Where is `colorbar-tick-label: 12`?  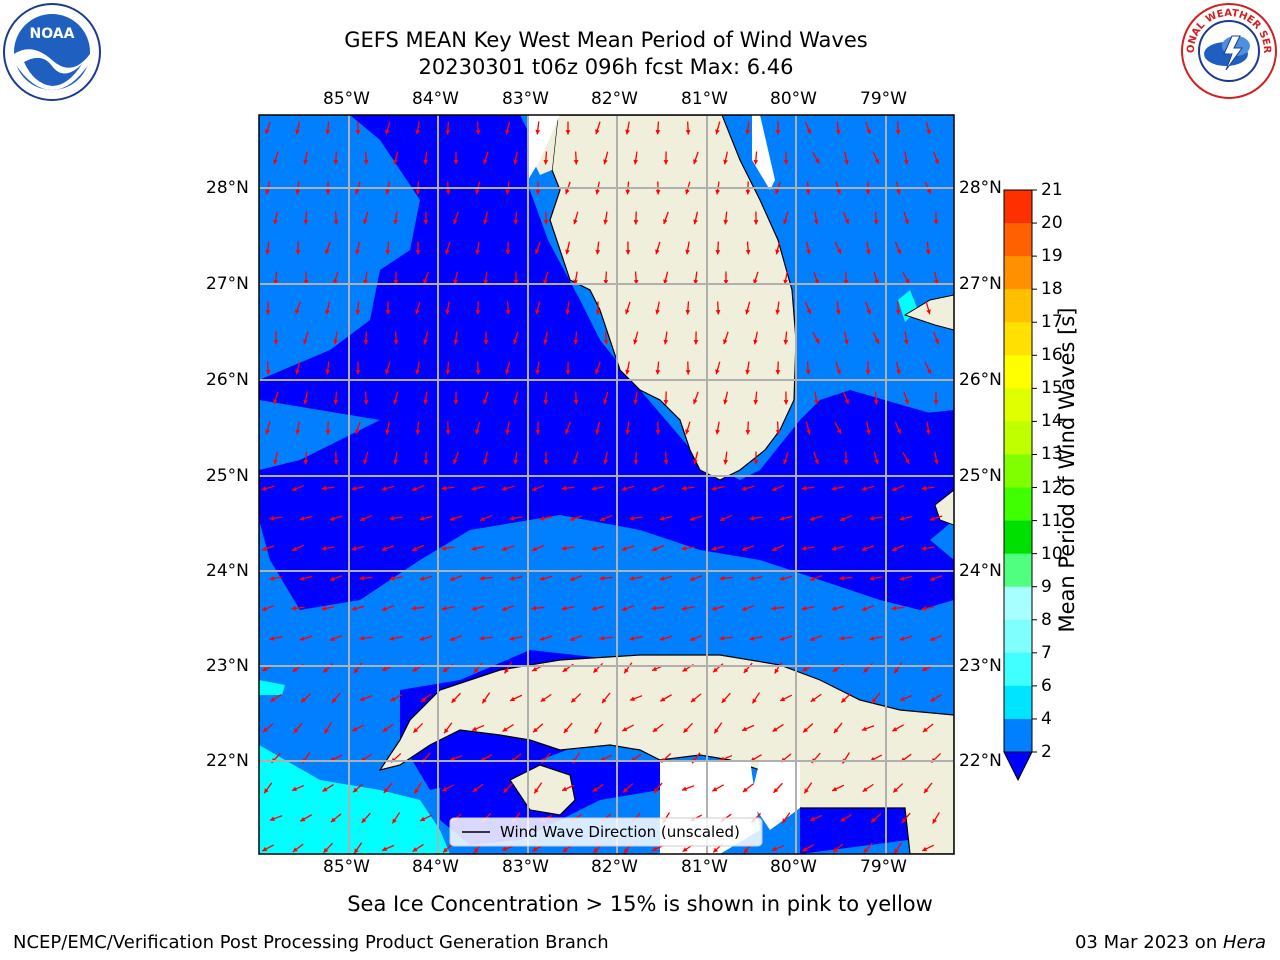 colorbar-tick-label: 12 is located at coordinates (1052, 487).